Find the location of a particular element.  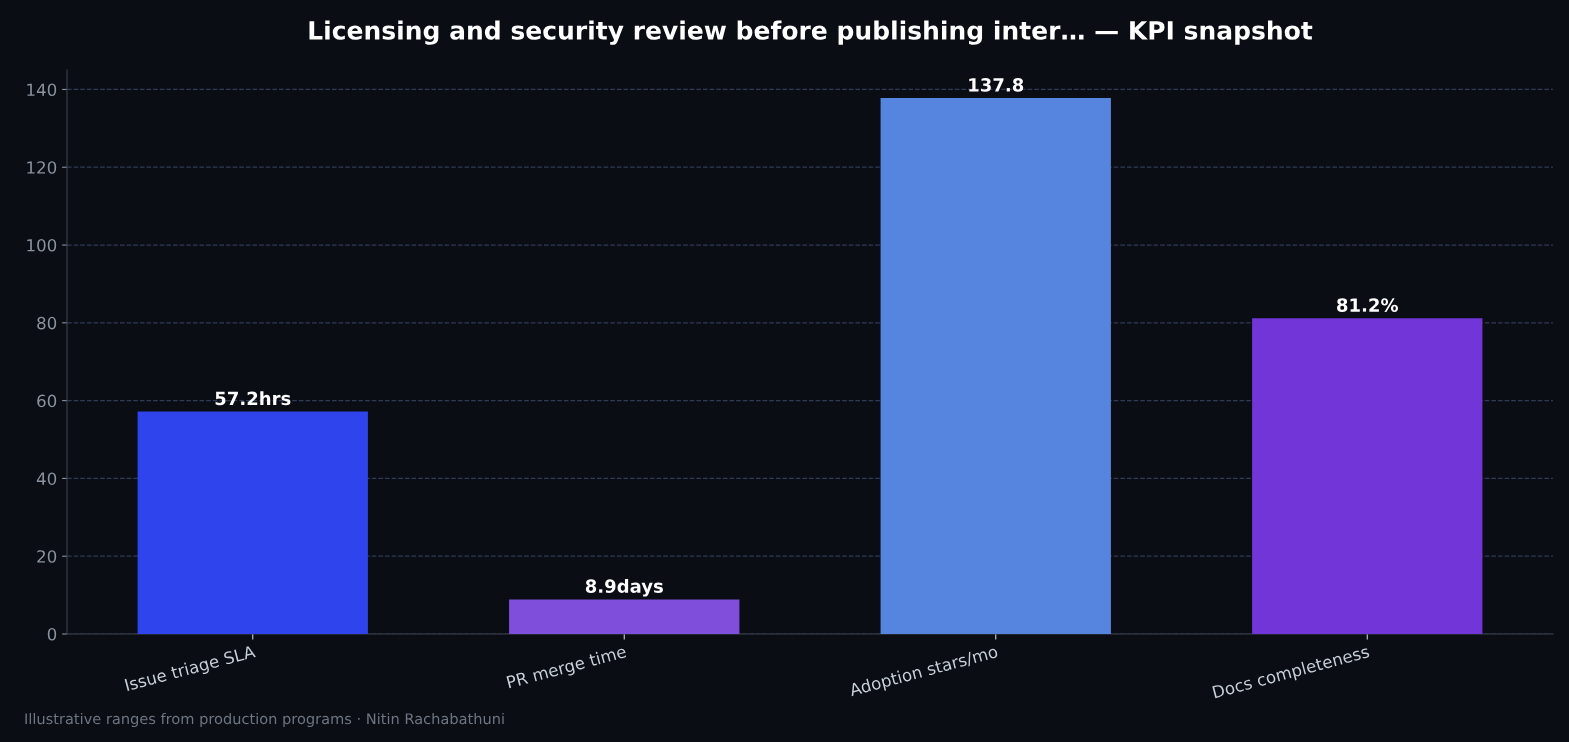

x-tick-label: Issue triage SLA is located at coordinates (190, 669).